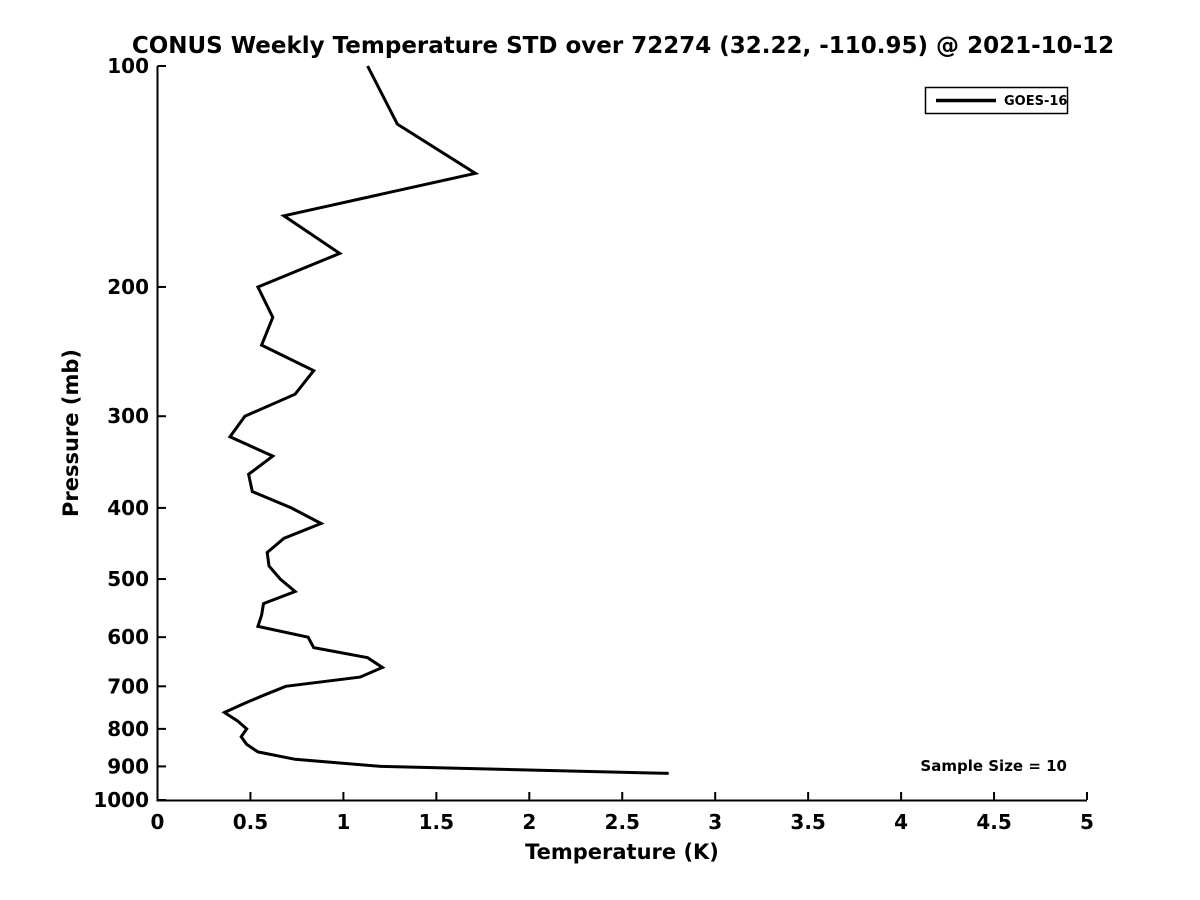 The image size is (1200, 900). What do you see at coordinates (128, 686) in the screenshot?
I see `y-tick-label: 700` at bounding box center [128, 686].